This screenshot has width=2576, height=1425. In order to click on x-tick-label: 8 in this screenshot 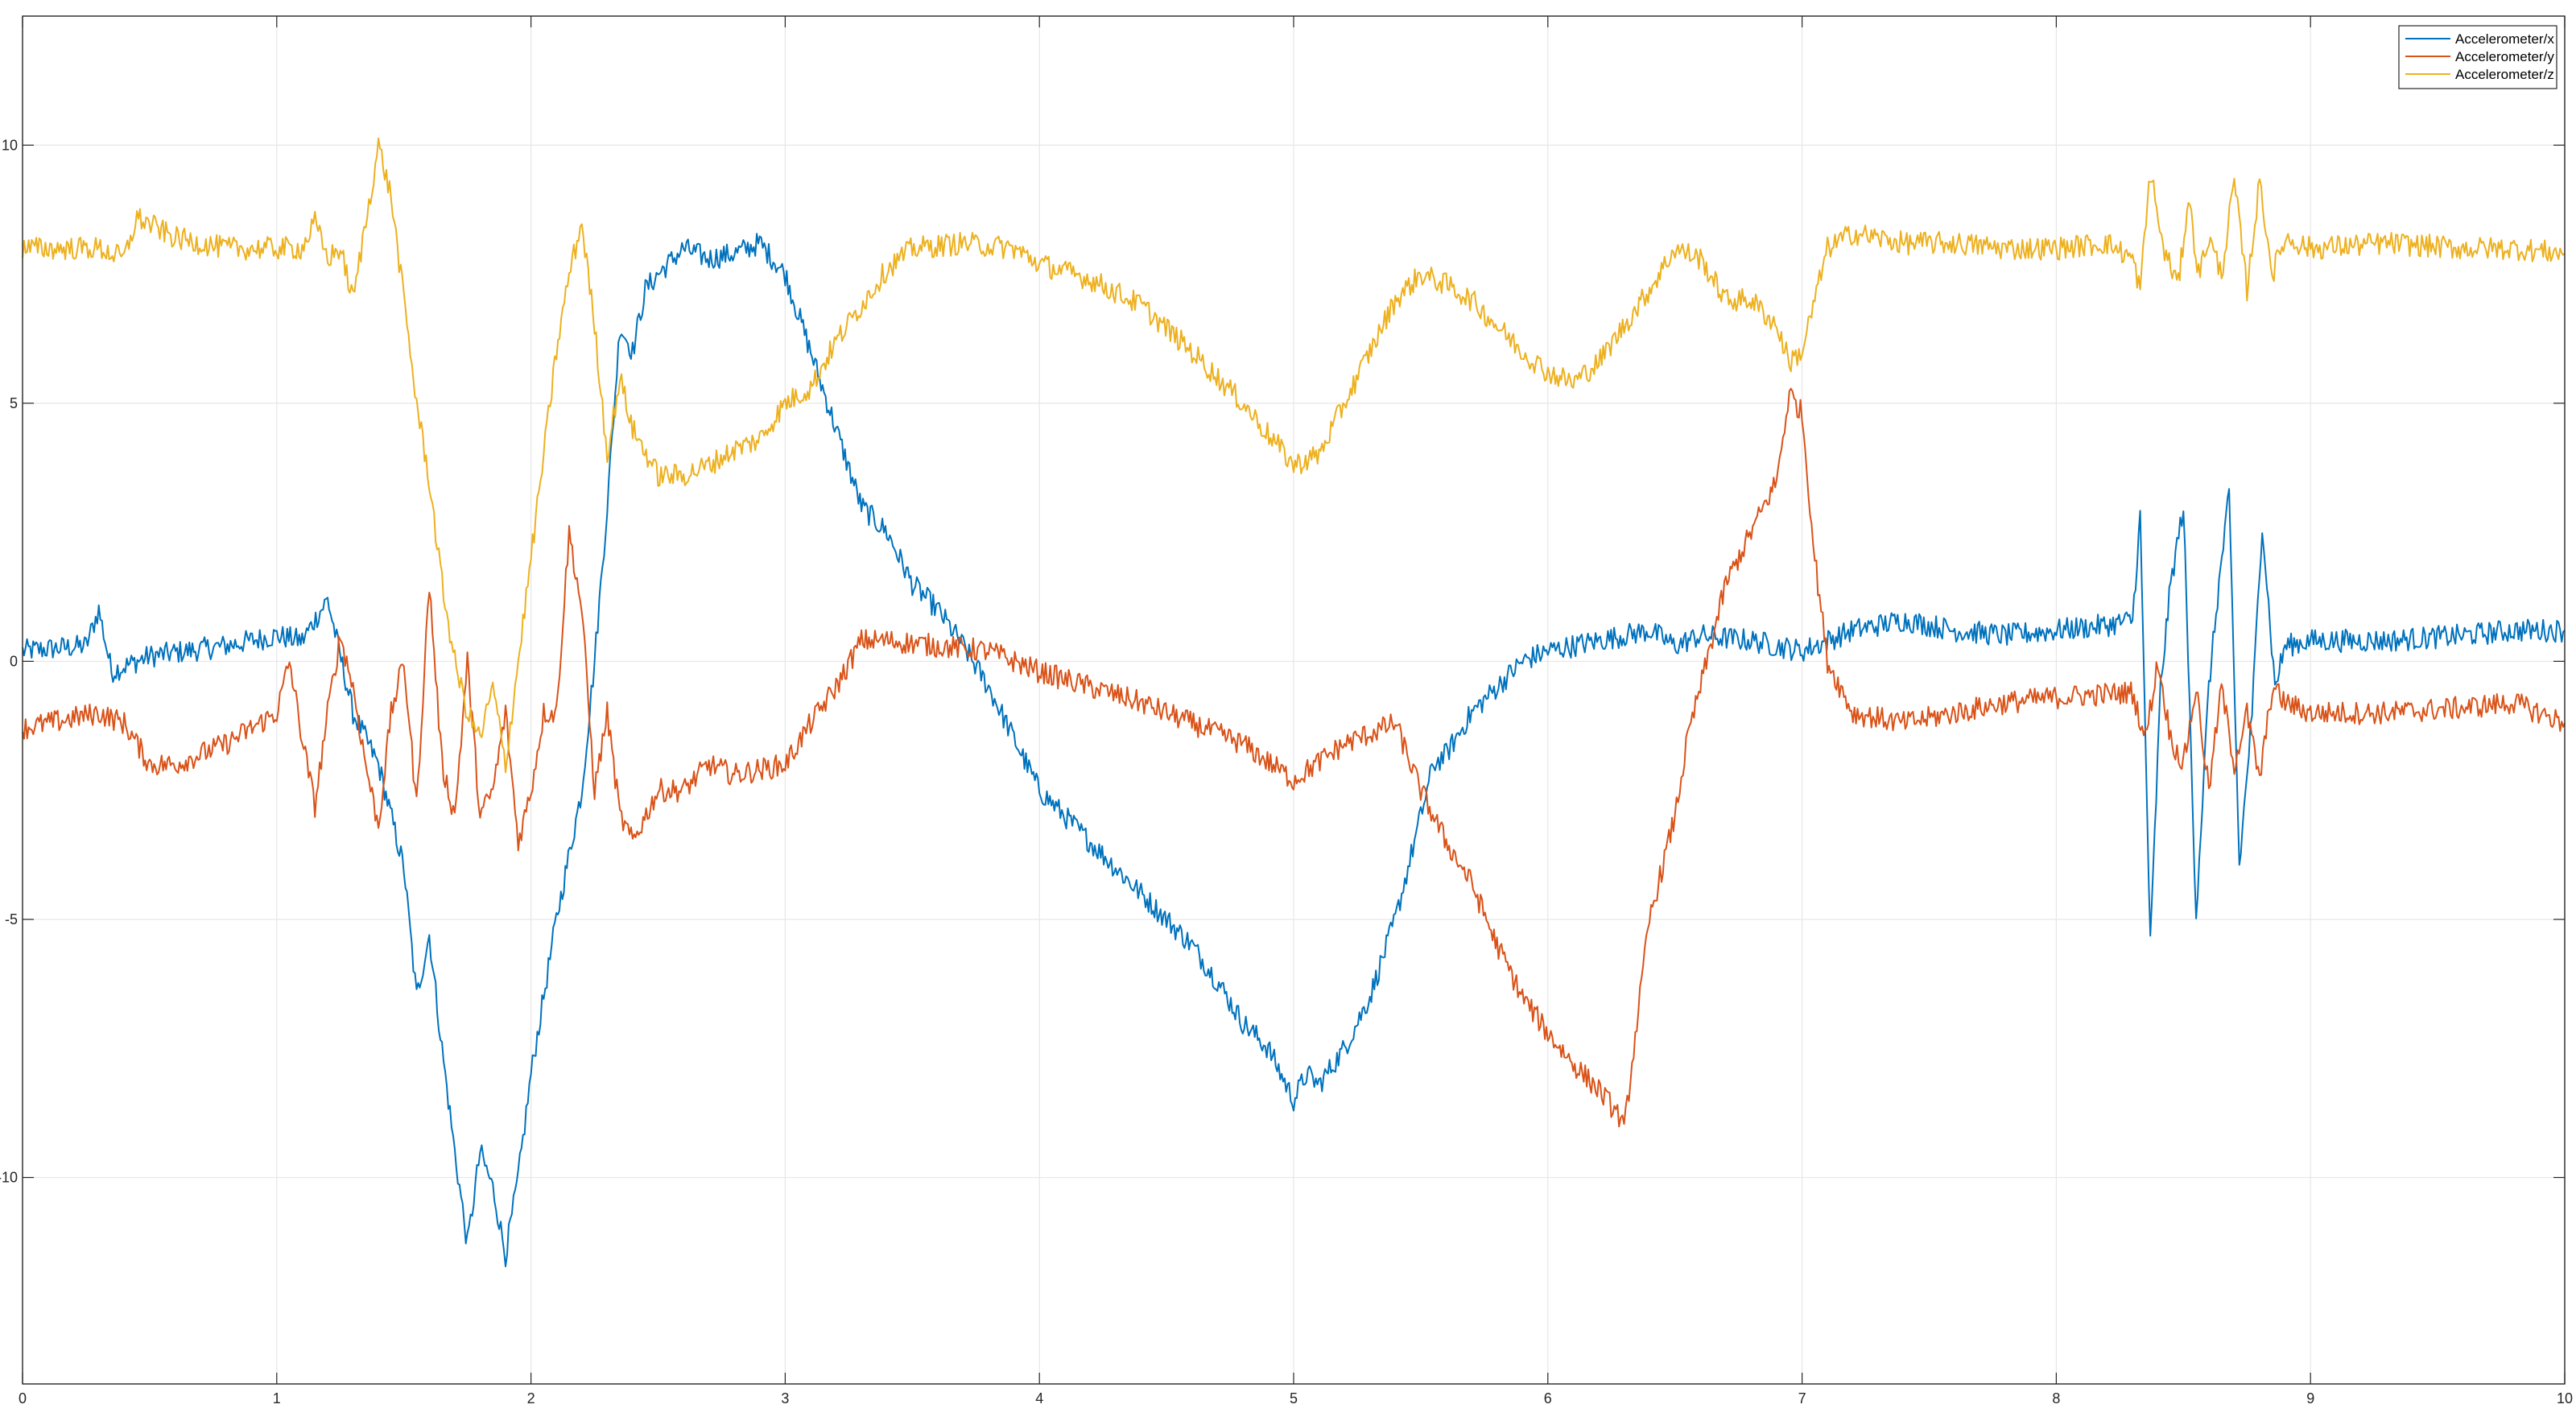, I will do `click(2056, 1398)`.